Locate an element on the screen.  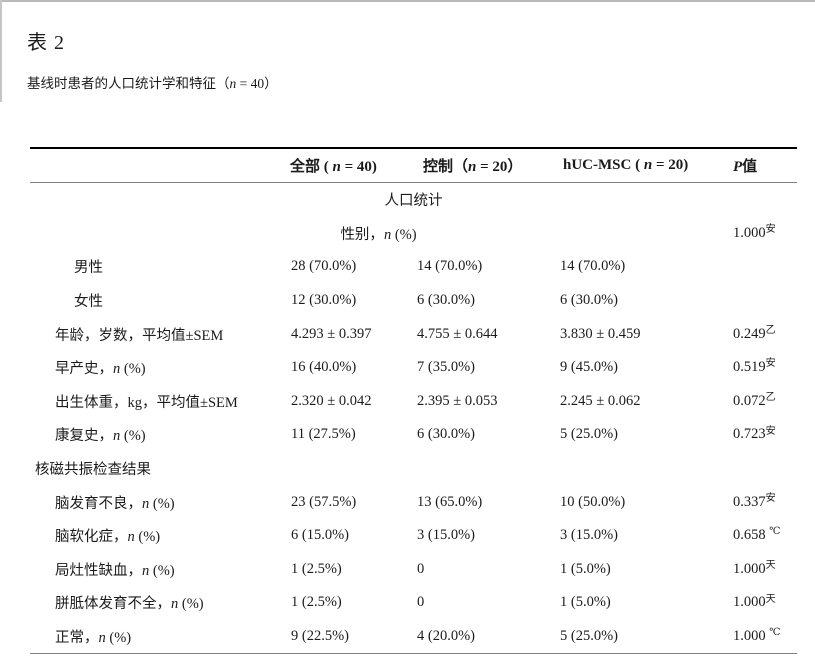
table-title: 表 2 is located at coordinates (46, 43).